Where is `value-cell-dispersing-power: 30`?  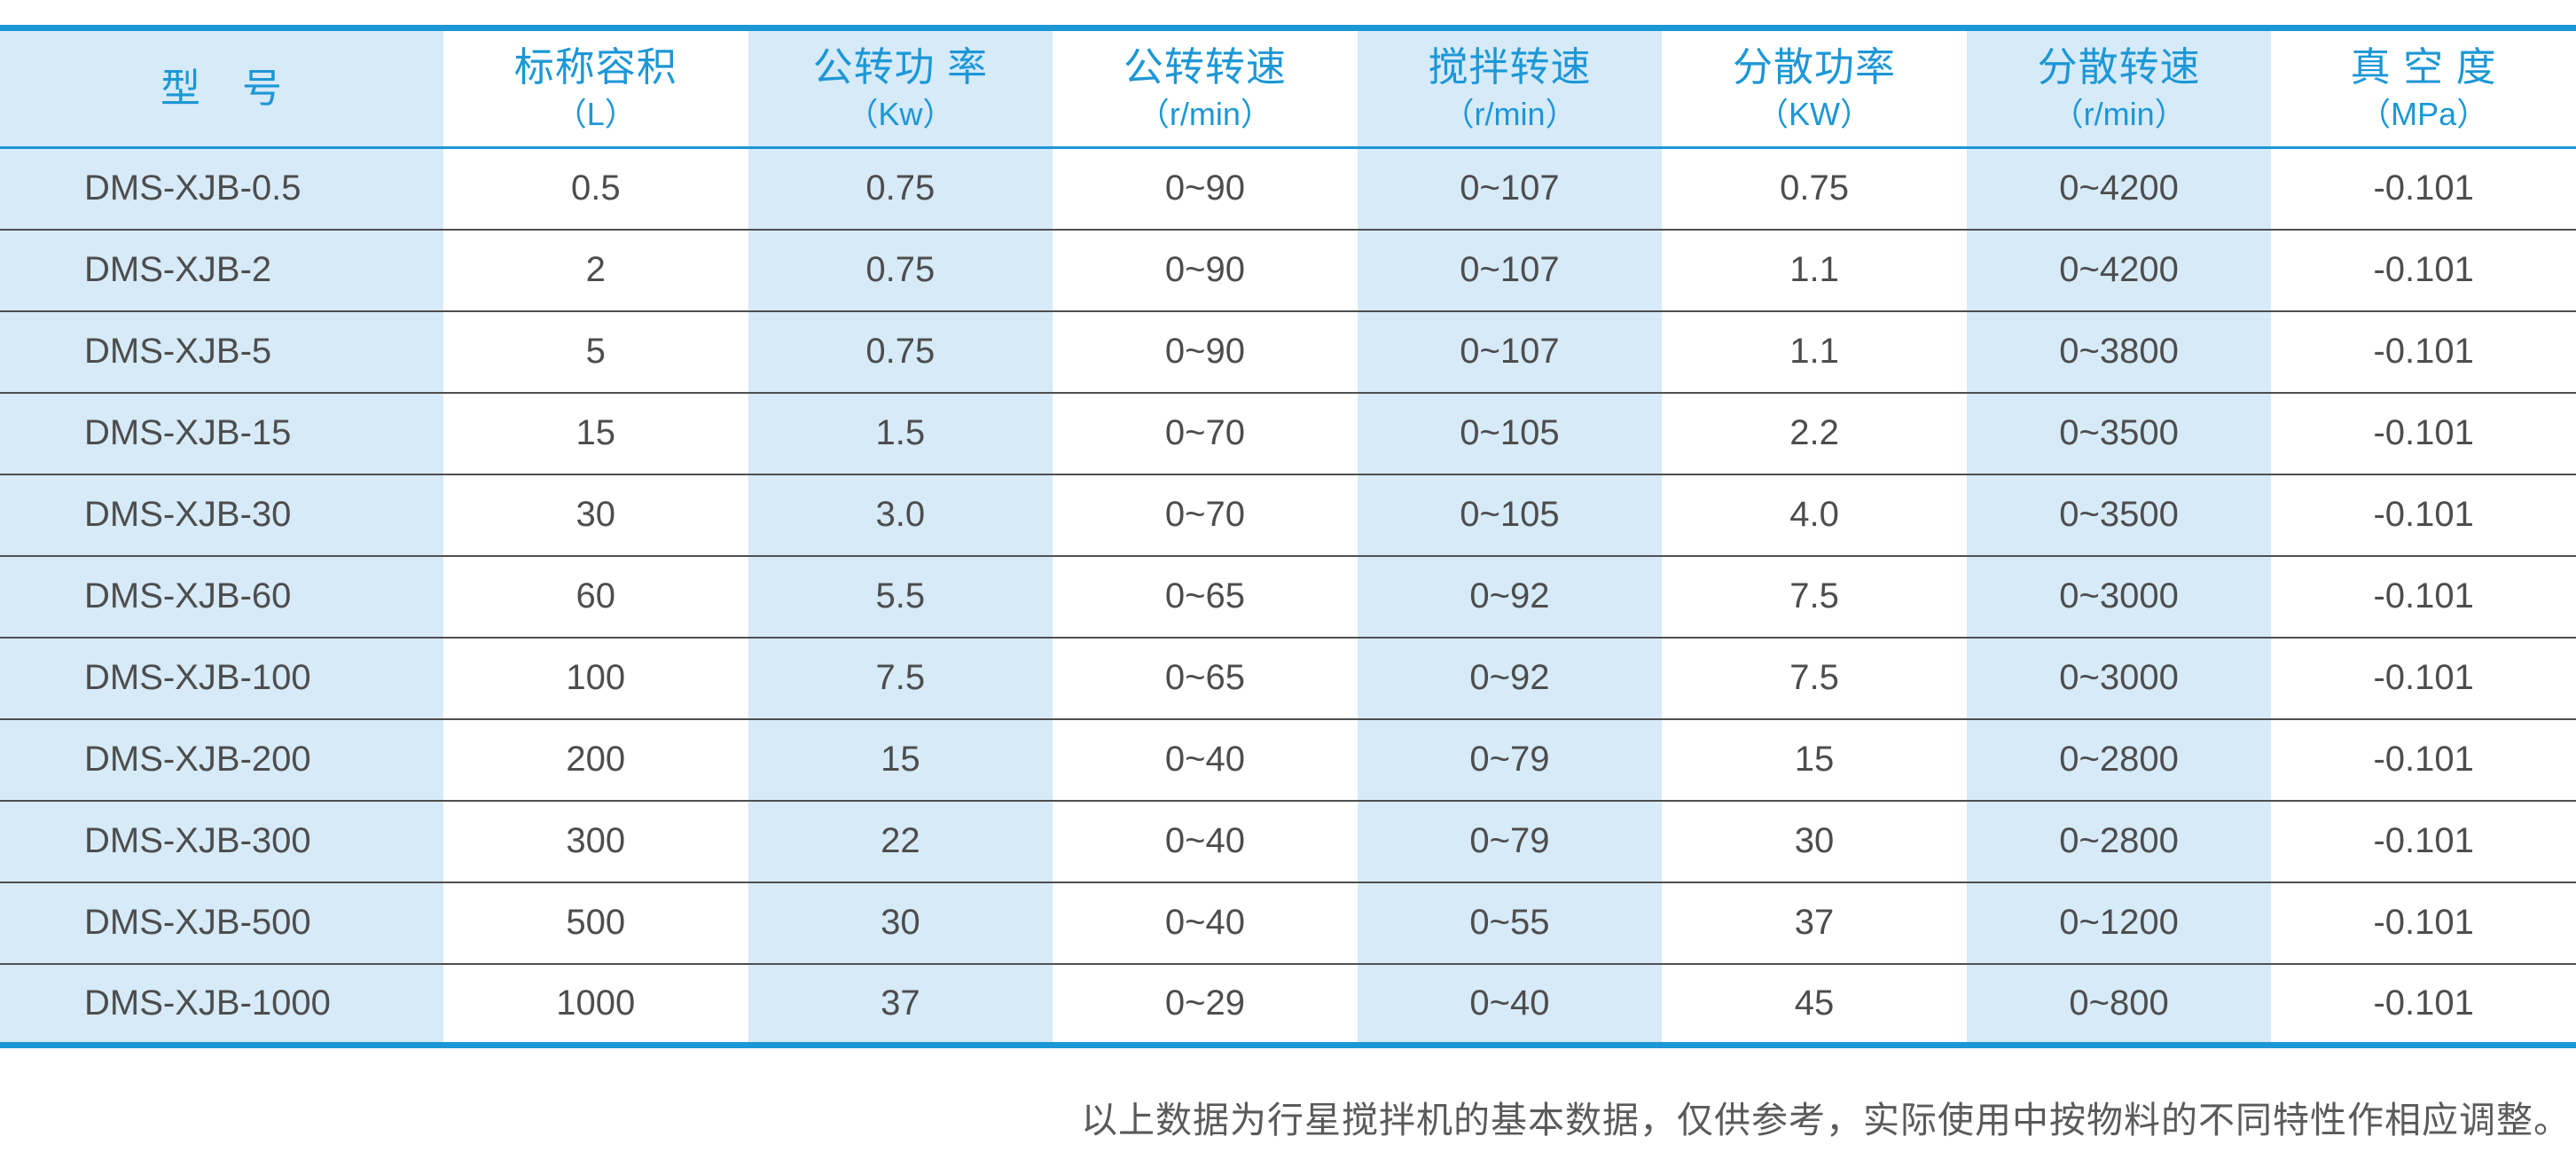 value-cell-dispersing-power: 30 is located at coordinates (1814, 842).